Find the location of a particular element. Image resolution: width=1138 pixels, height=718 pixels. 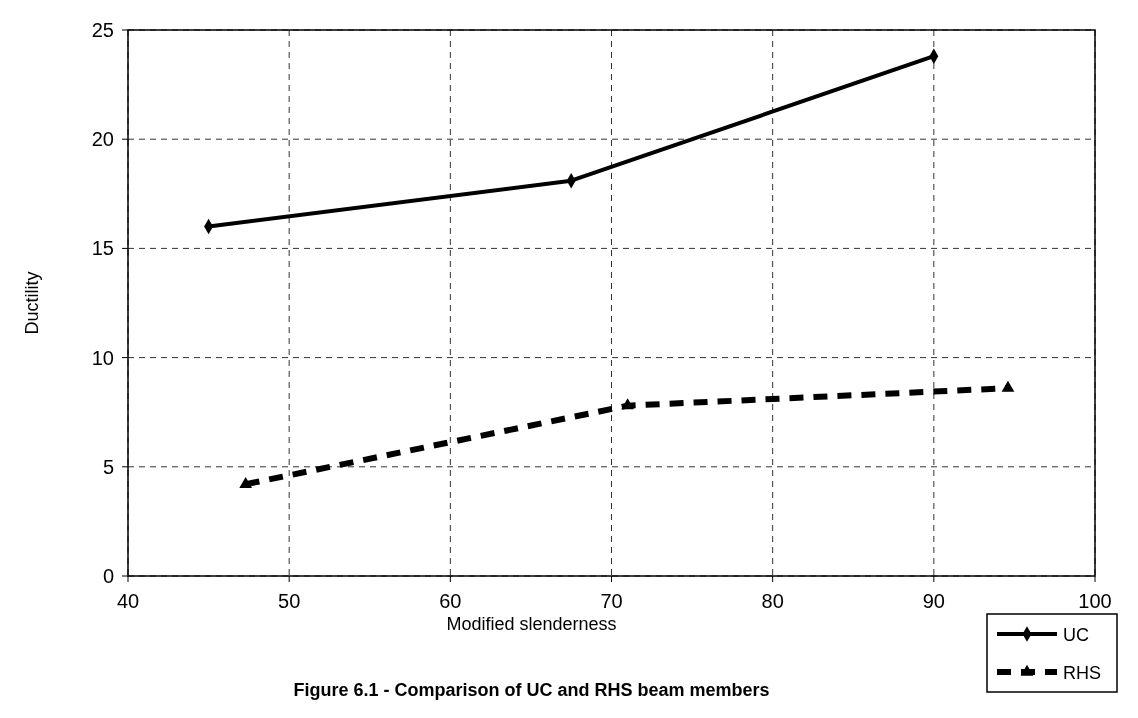

x-axis-title: Modified slenderness is located at coordinates (531, 624).